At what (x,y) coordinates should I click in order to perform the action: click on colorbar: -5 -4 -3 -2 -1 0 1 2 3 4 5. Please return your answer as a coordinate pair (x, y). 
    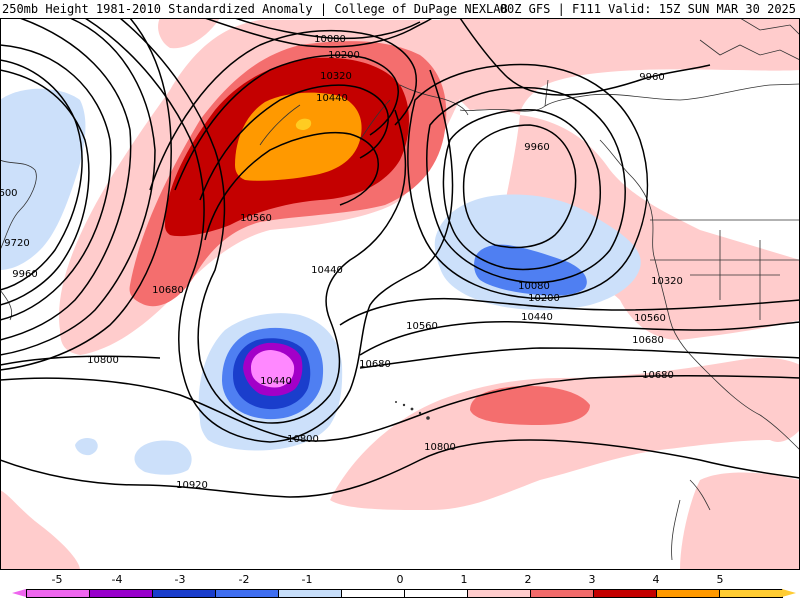
    Looking at the image, I should click on (400, 585).